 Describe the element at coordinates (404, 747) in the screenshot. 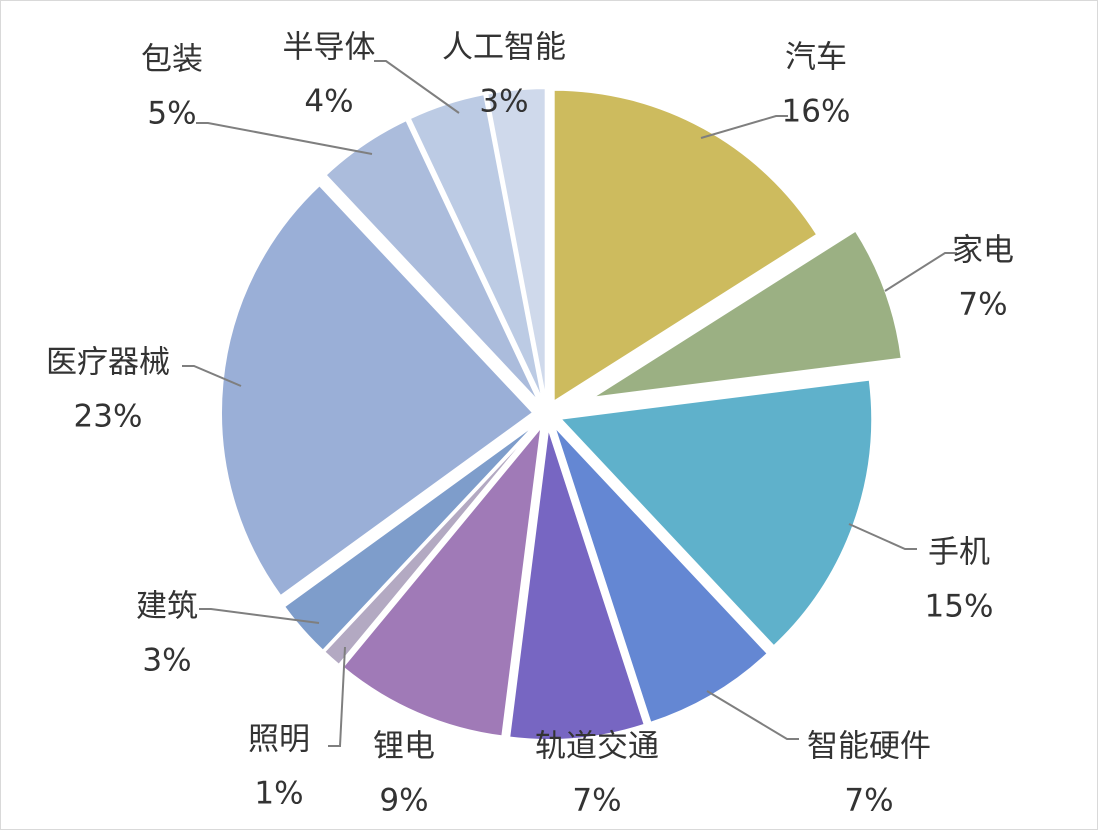

I see `slice-label: 锂电` at that location.